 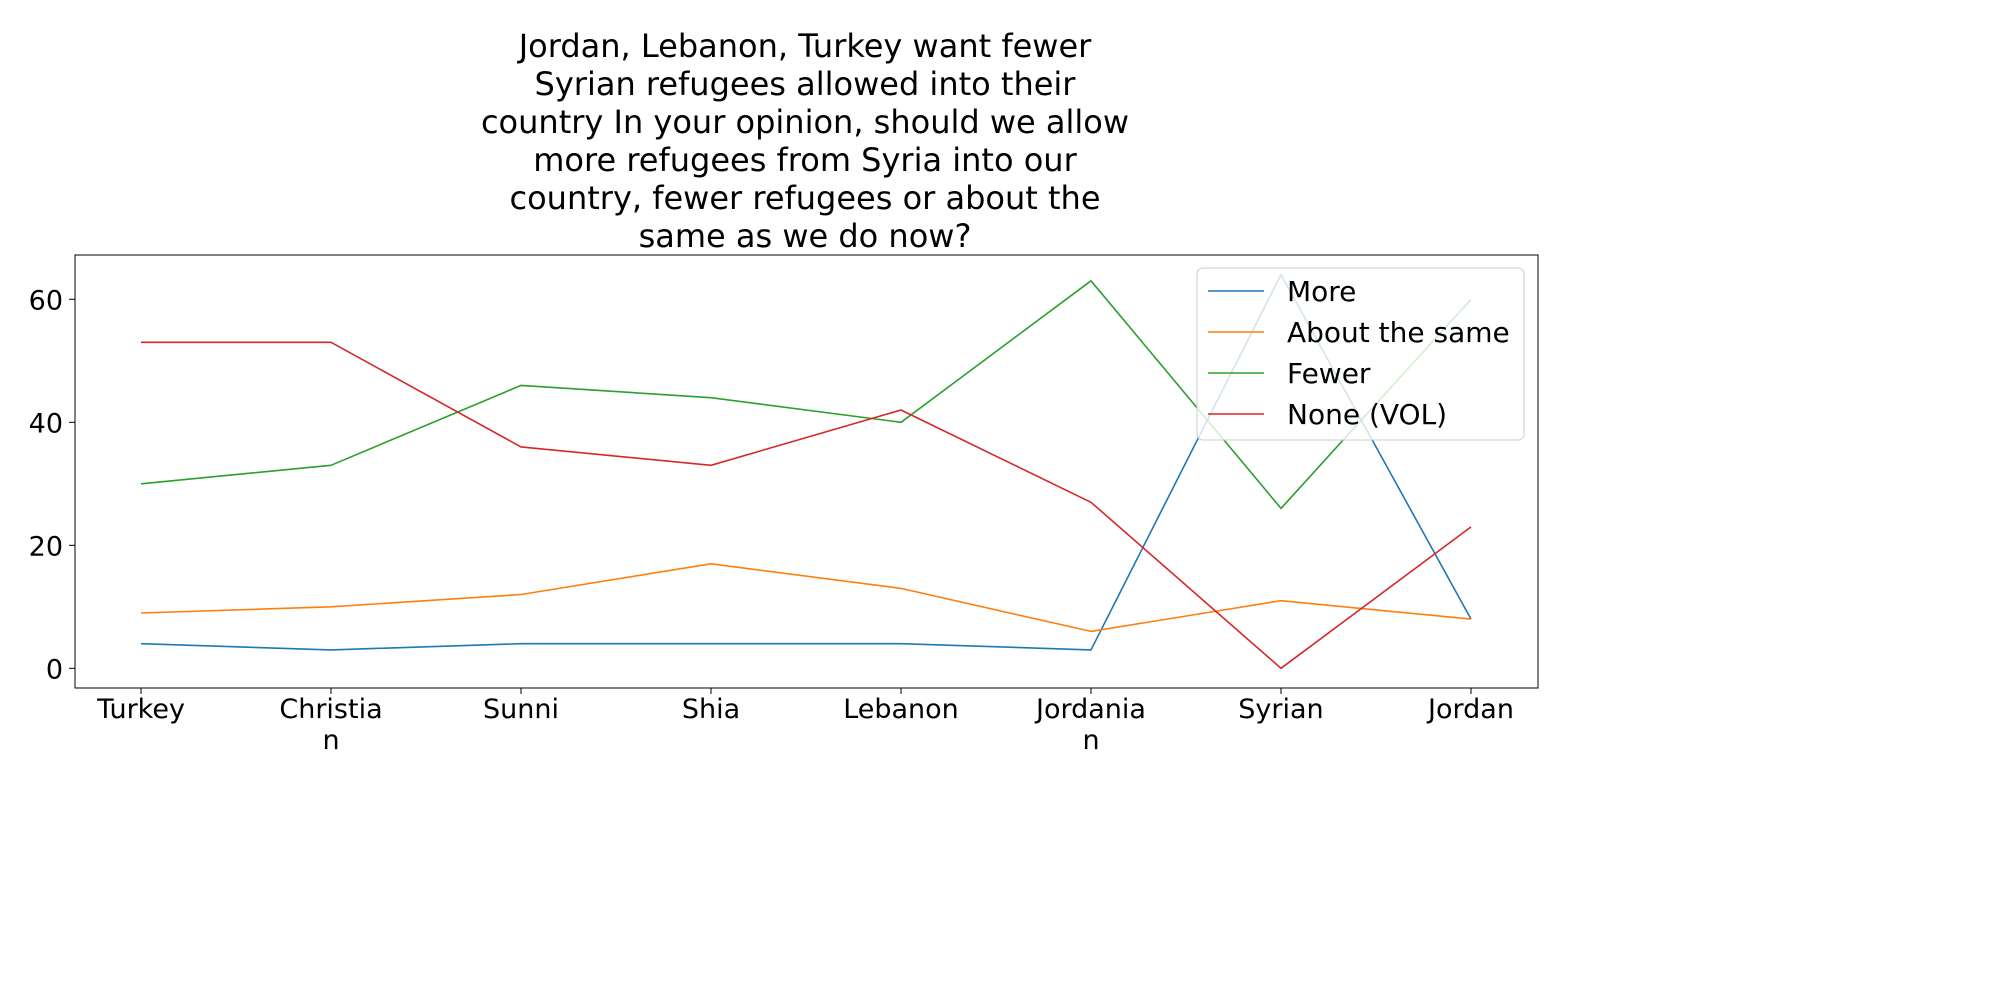 What do you see at coordinates (805, 122) in the screenshot?
I see `title-line: country In your opinion, should we allow` at bounding box center [805, 122].